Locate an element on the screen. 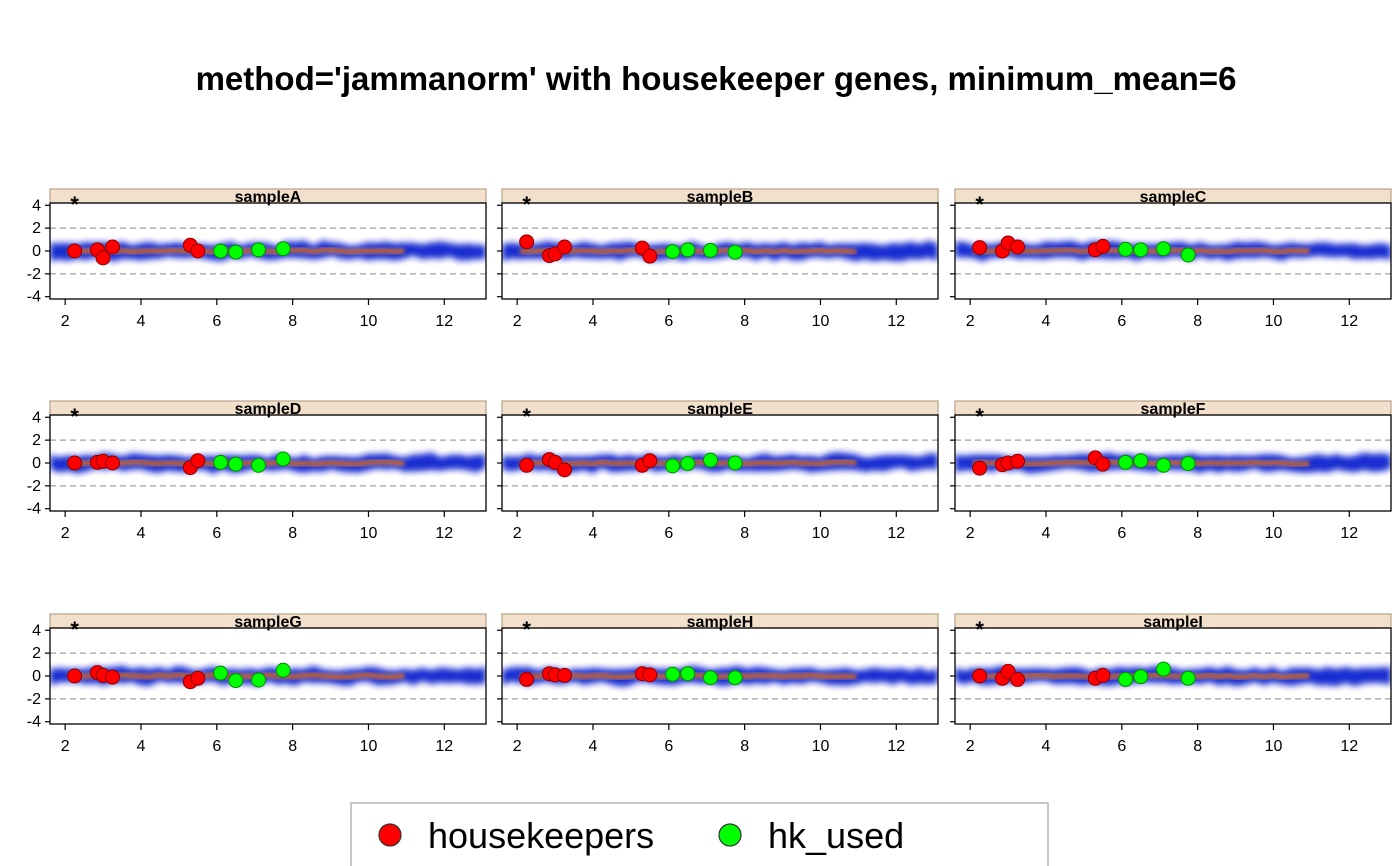 Image resolution: width=1400 pixels, height=866 pixels. legend: housekeepers hk_used is located at coordinates (699, 834).